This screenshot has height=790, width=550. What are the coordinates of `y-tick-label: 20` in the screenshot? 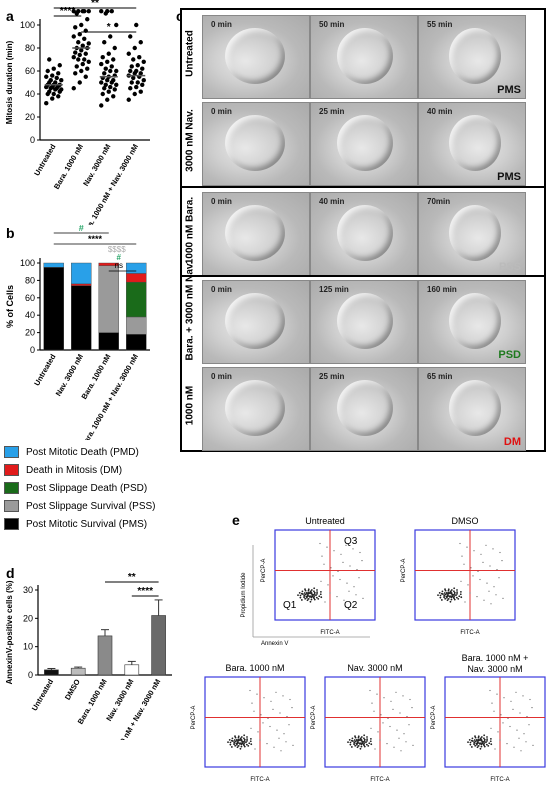 It's located at (28, 618).